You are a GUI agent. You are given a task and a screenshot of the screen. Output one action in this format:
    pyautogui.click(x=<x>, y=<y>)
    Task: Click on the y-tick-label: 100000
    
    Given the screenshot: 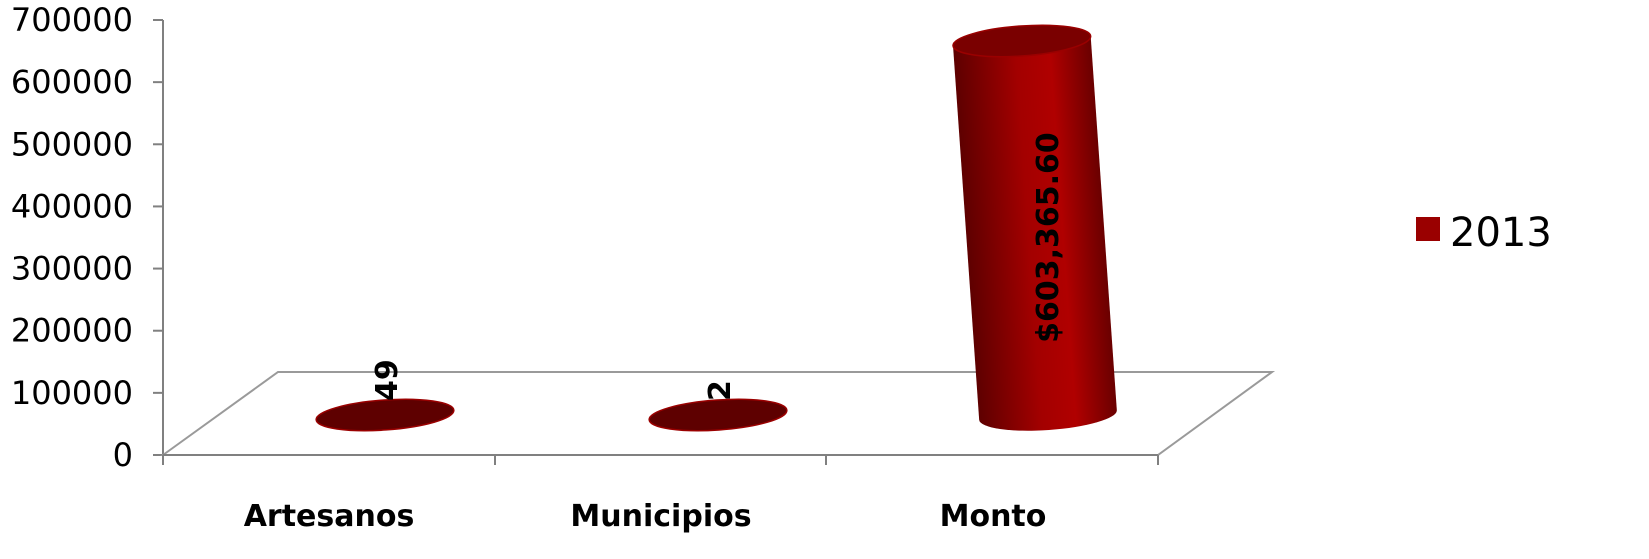 What is the action you would take?
    pyautogui.click(x=72, y=393)
    